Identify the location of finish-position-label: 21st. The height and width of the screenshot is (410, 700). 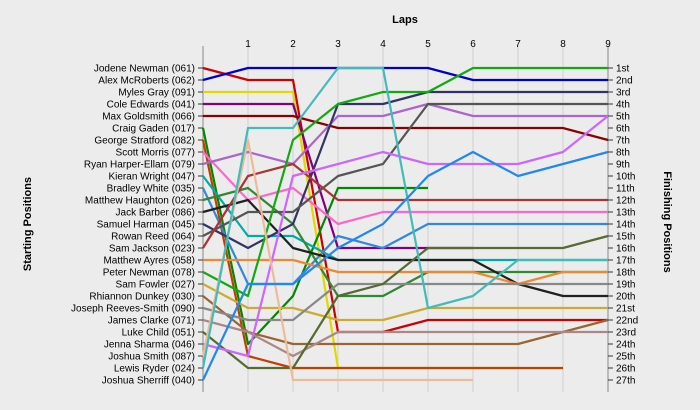
(625, 309).